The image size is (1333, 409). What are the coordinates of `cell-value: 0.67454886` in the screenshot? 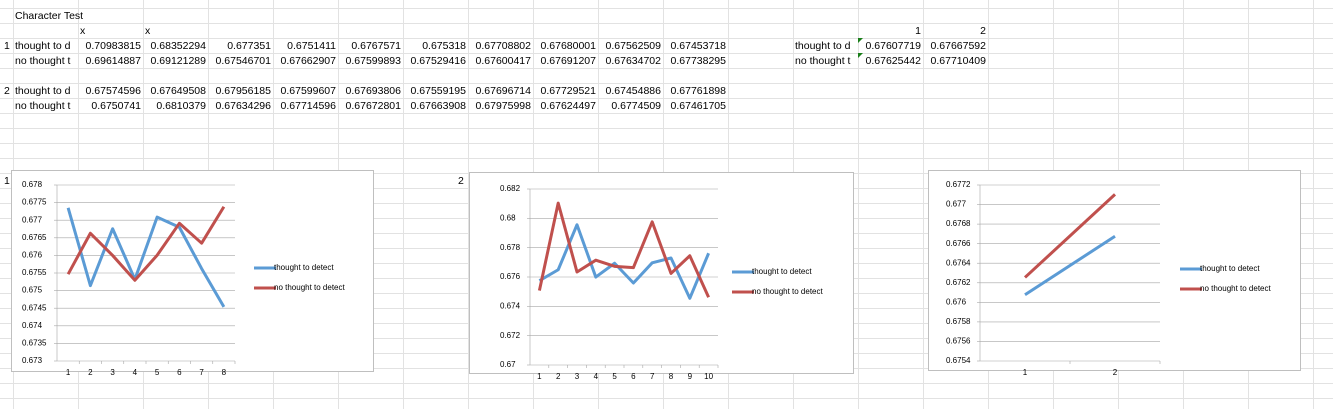 It's located at (634, 91).